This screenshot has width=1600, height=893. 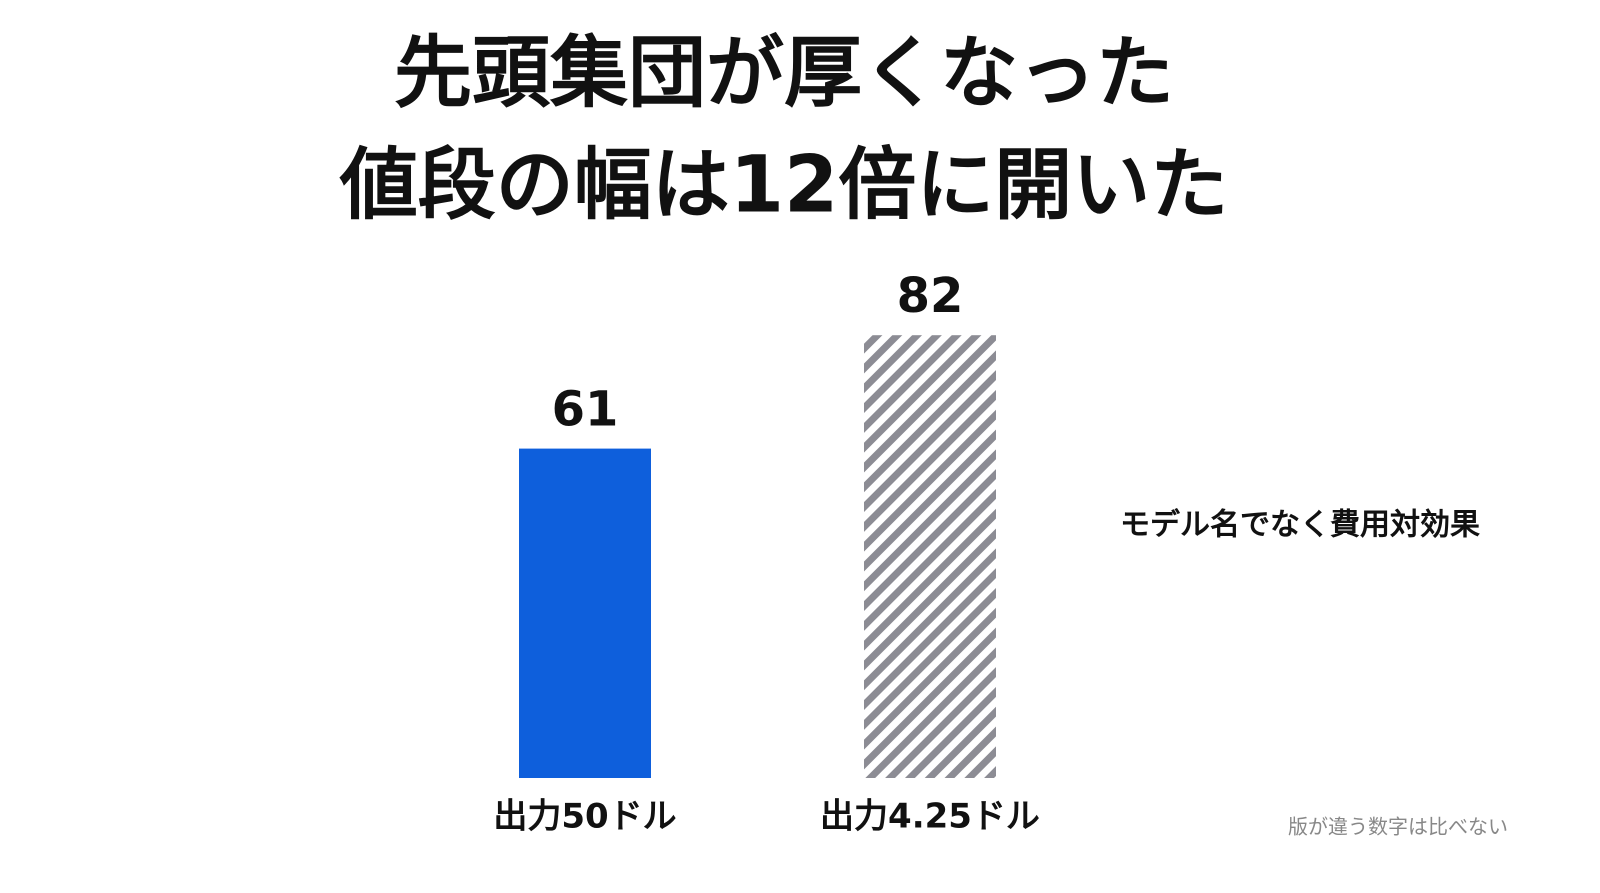 What do you see at coordinates (930, 817) in the screenshot?
I see `x-tick-label: 出力4.25ドル` at bounding box center [930, 817].